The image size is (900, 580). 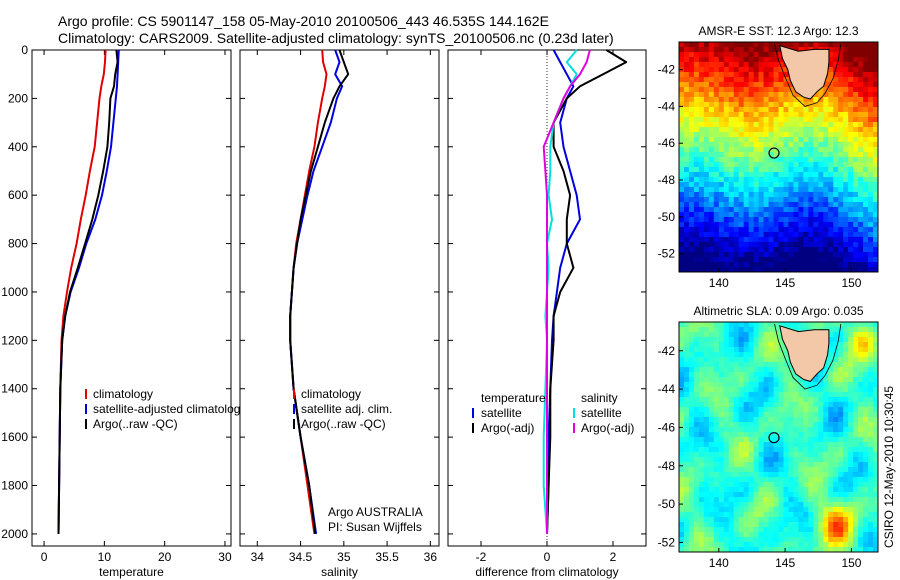 I want to click on y-tick-label: -46, so click(x=667, y=427).